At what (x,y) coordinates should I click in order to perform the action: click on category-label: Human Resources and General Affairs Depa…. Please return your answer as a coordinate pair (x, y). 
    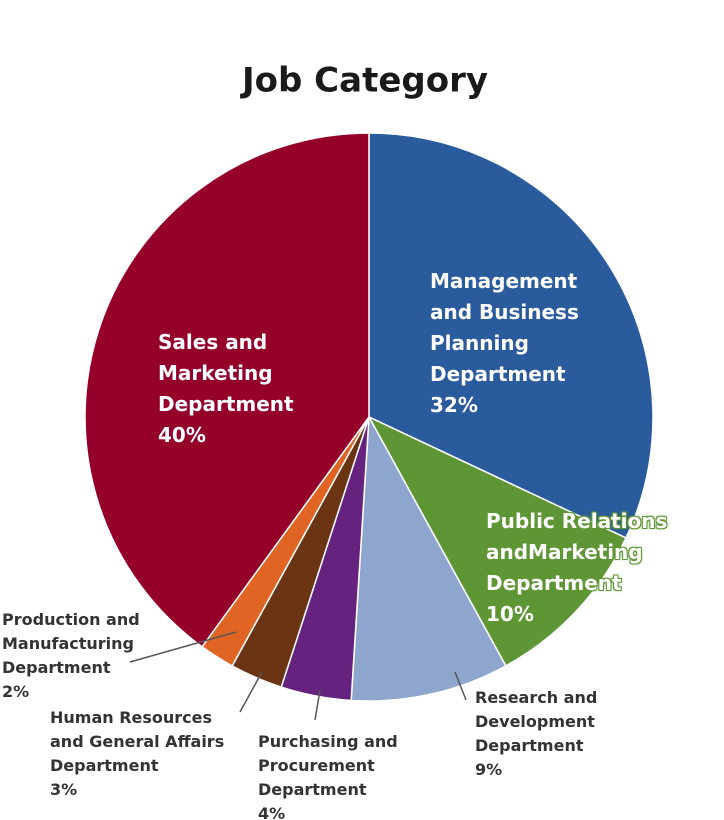
    Looking at the image, I should click on (137, 741).